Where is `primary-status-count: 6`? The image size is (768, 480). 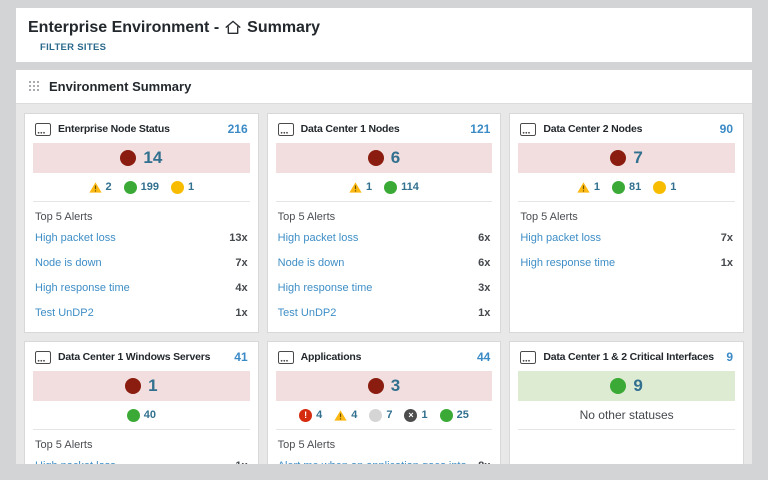
primary-status-count: 6 is located at coordinates (395, 157).